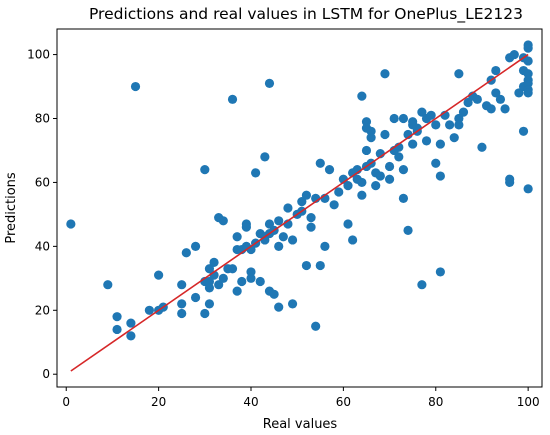  I want to click on y-tick-label: 100, so click(38, 55).